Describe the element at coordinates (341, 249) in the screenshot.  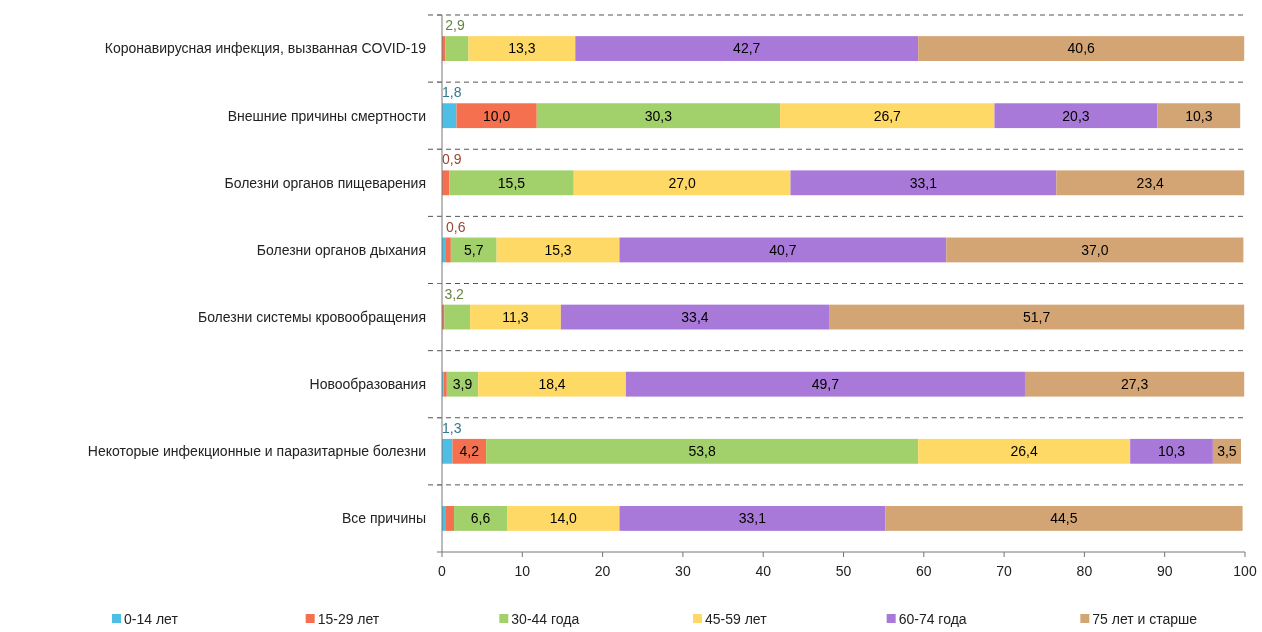
I see `y-tick-label: Болезни органов дыхания` at that location.